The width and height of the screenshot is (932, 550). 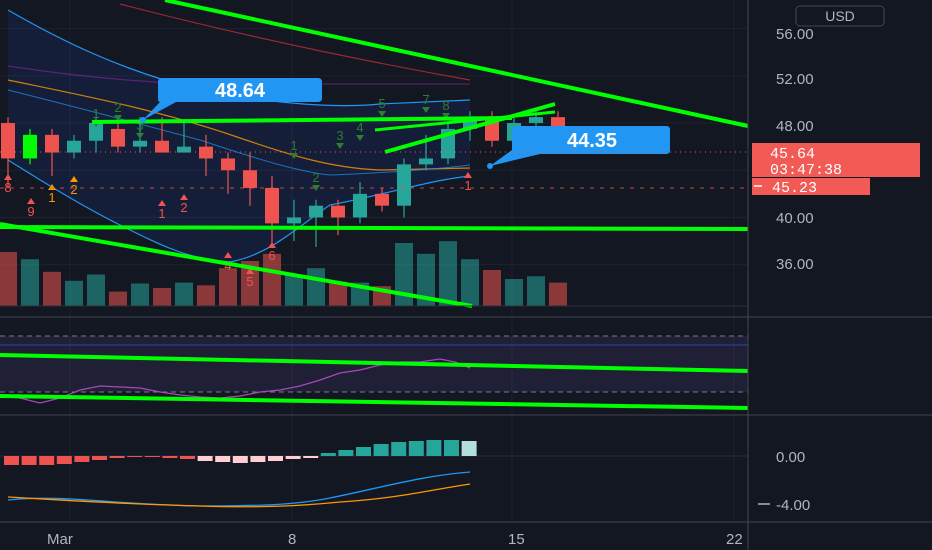 What do you see at coordinates (374, 363) in the screenshot?
I see `trendline-rsi-upper` at bounding box center [374, 363].